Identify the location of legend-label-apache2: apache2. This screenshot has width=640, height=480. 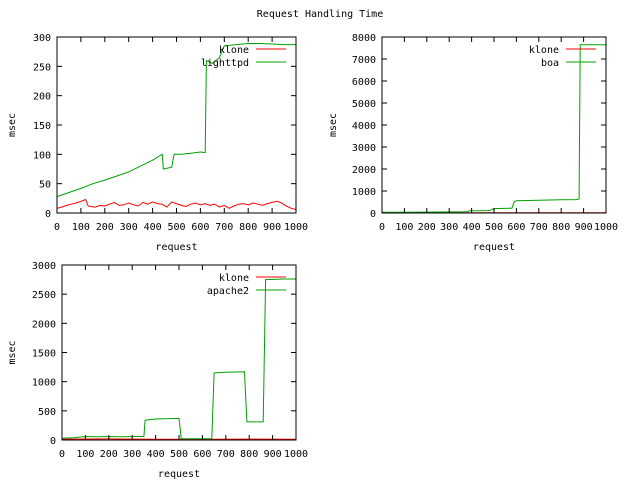
(228, 291).